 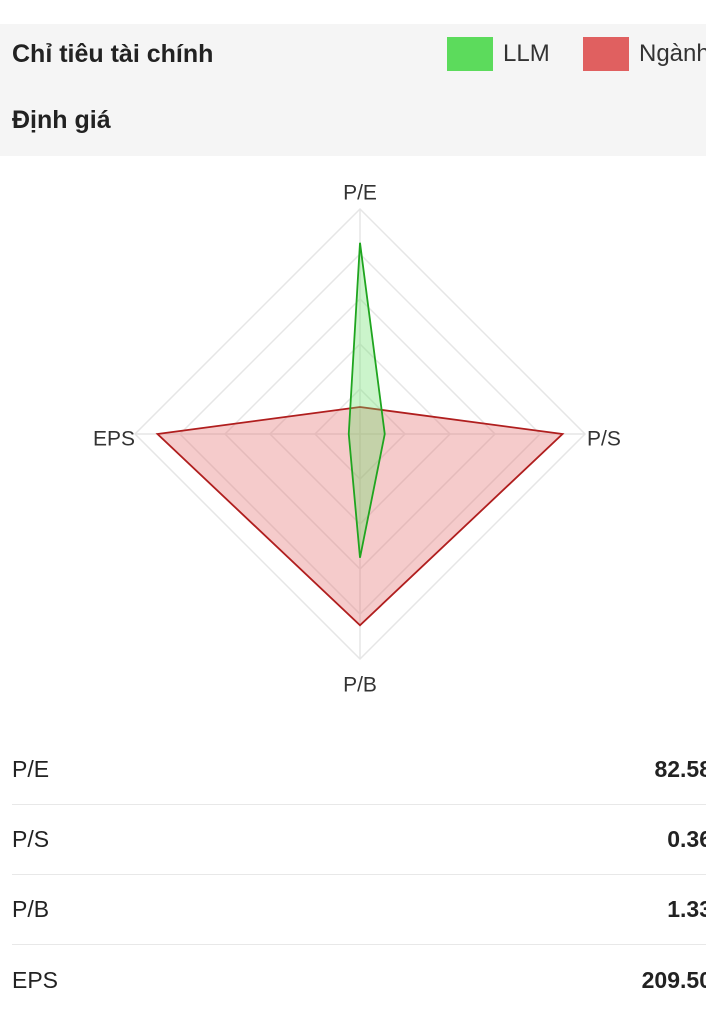 I want to click on metric-row-ps: P/S 0.36, so click(x=359, y=840).